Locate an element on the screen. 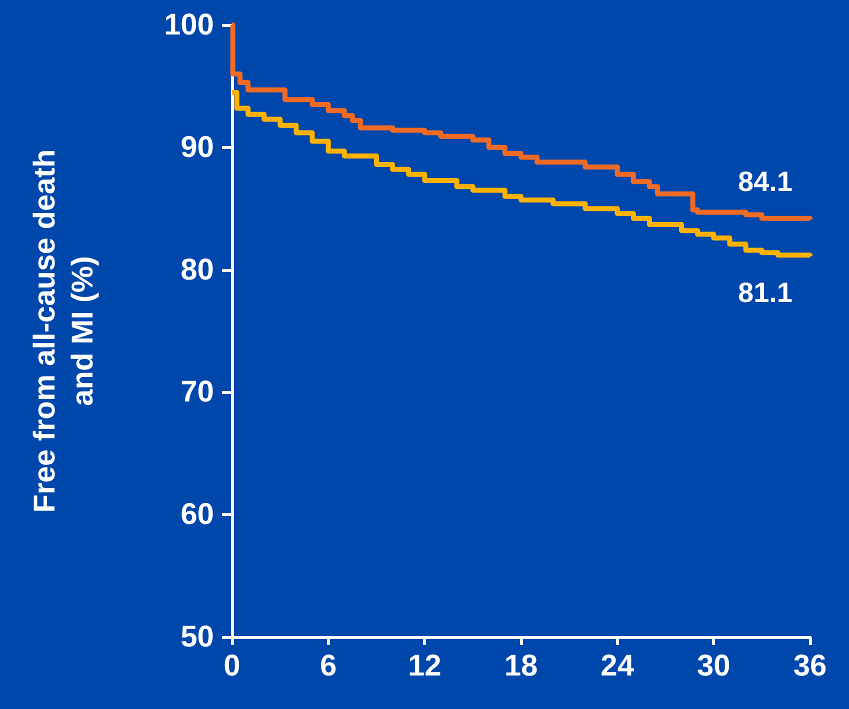  y-tick-label: 50 is located at coordinates (197, 637).